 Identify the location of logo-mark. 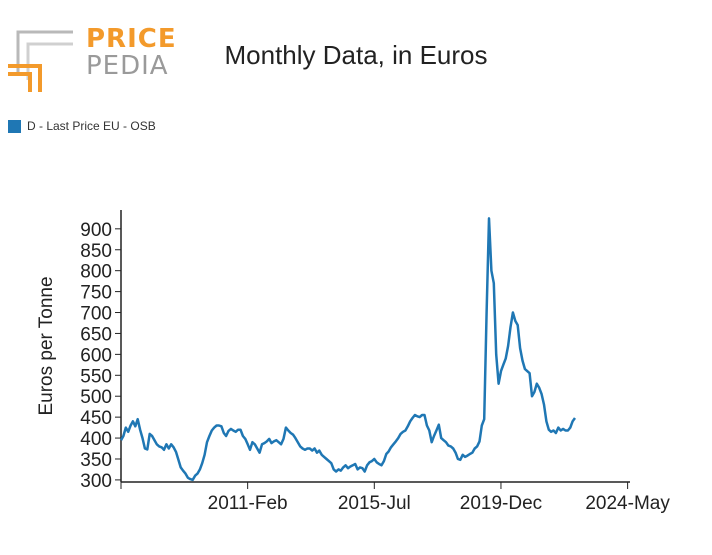
(40, 65).